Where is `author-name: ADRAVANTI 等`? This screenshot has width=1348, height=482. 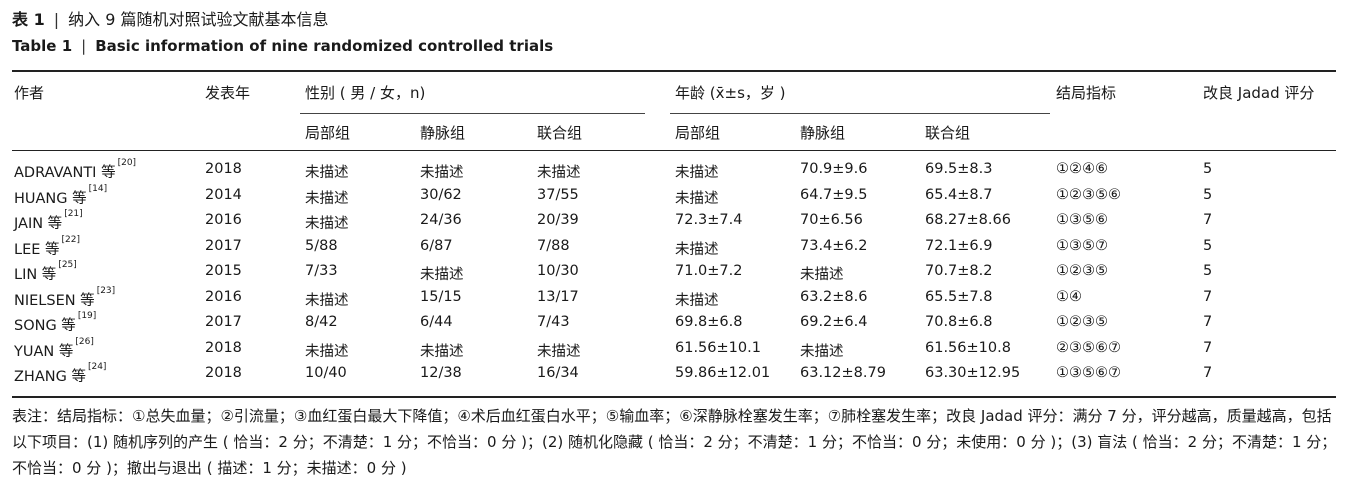
author-name: ADRAVANTI 等 is located at coordinates (65, 173).